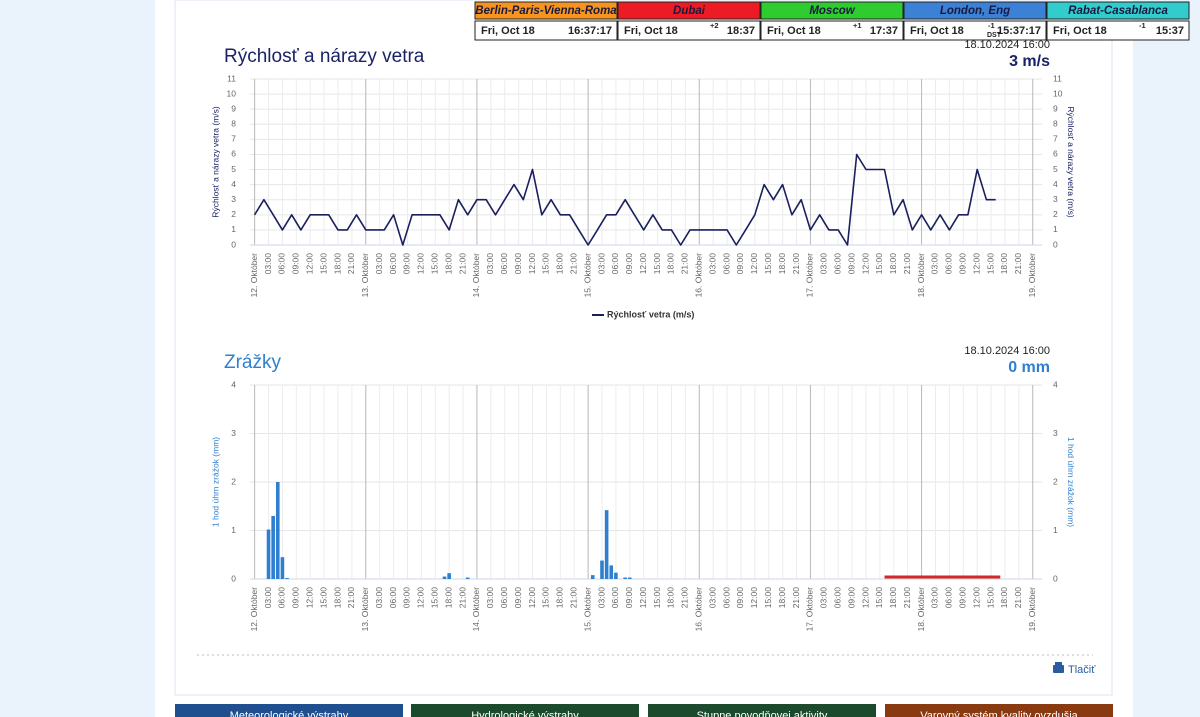 The image size is (1200, 717). Describe the element at coordinates (1032, 609) in the screenshot. I see `x-tick-label: 19. Október` at that location.